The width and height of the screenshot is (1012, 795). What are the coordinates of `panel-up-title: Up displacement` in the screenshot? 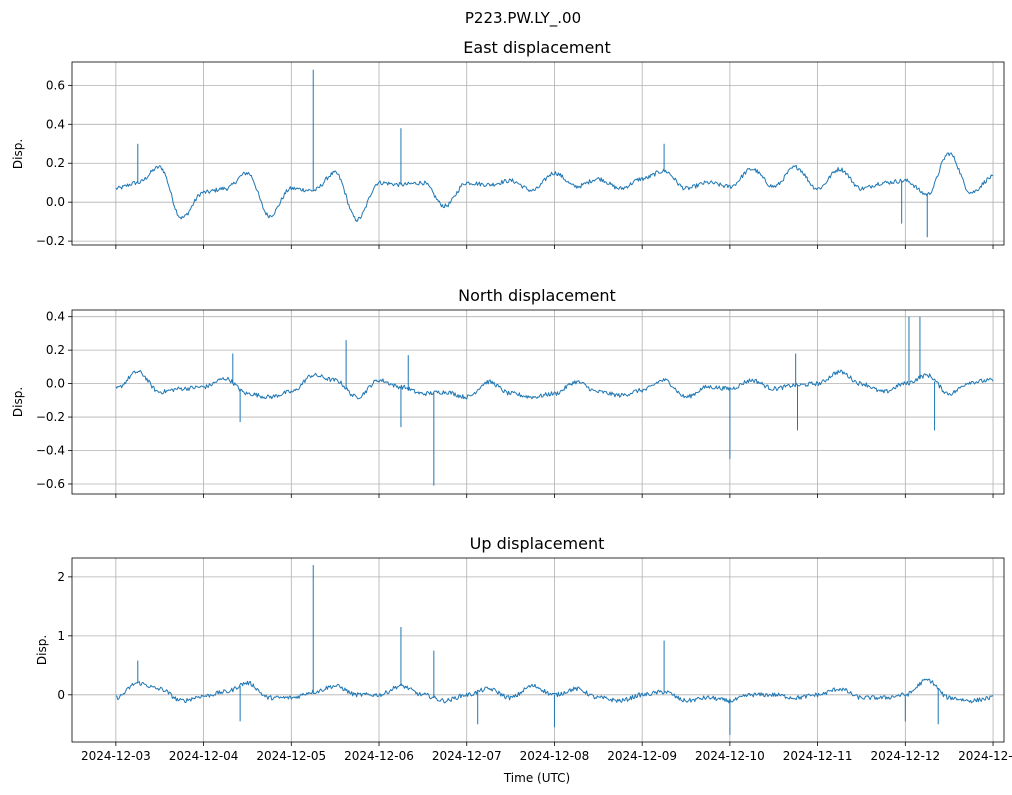 It's located at (537, 543).